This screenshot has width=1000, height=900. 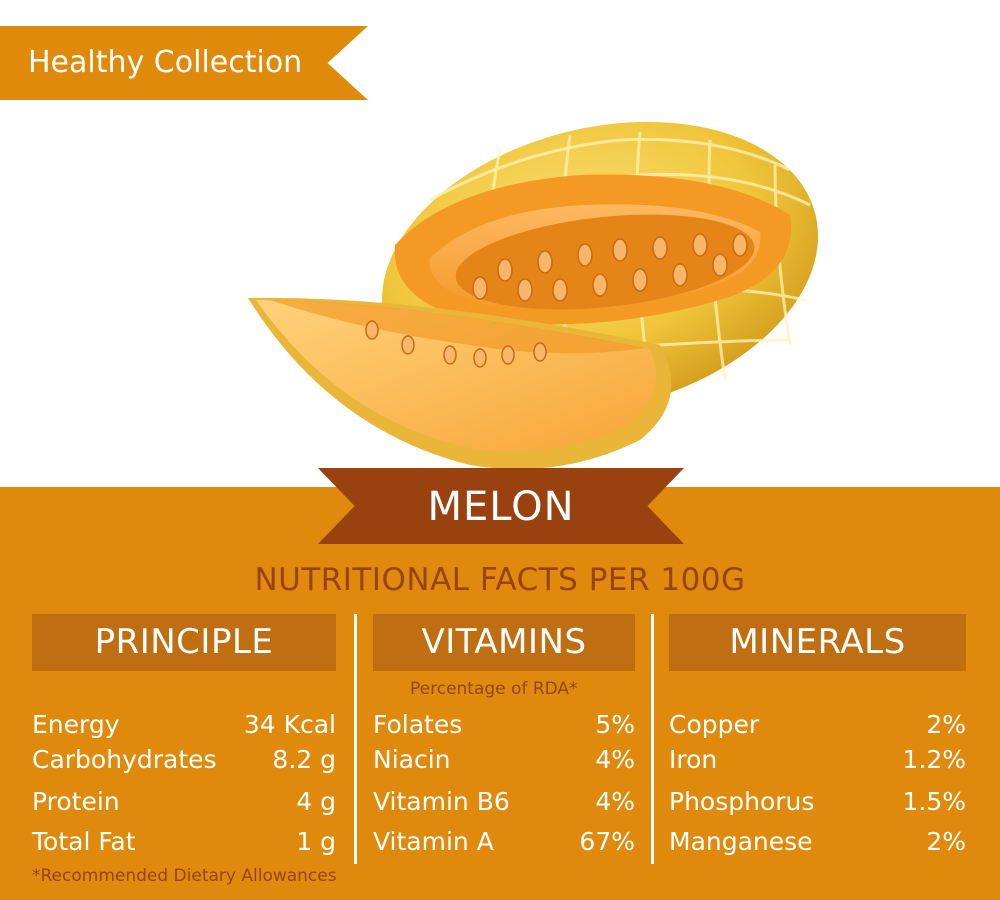 What do you see at coordinates (412, 759) in the screenshot?
I see `nutrient-label: Niacin` at bounding box center [412, 759].